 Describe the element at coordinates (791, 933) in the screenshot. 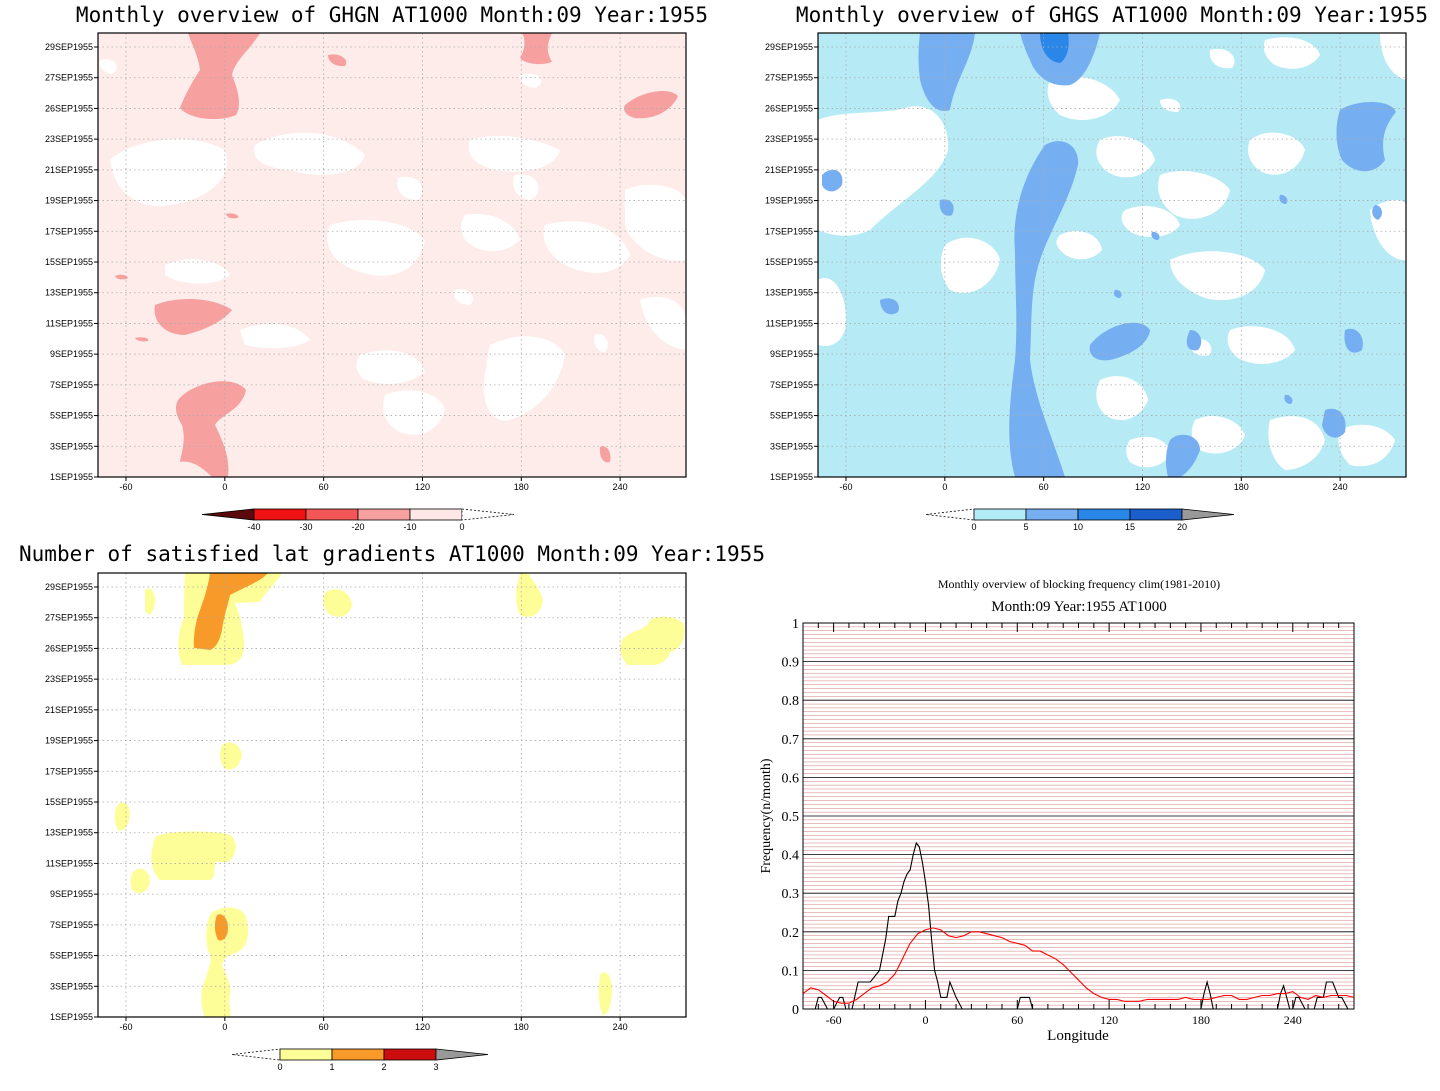

I see `y-tick-label: 0.2` at that location.